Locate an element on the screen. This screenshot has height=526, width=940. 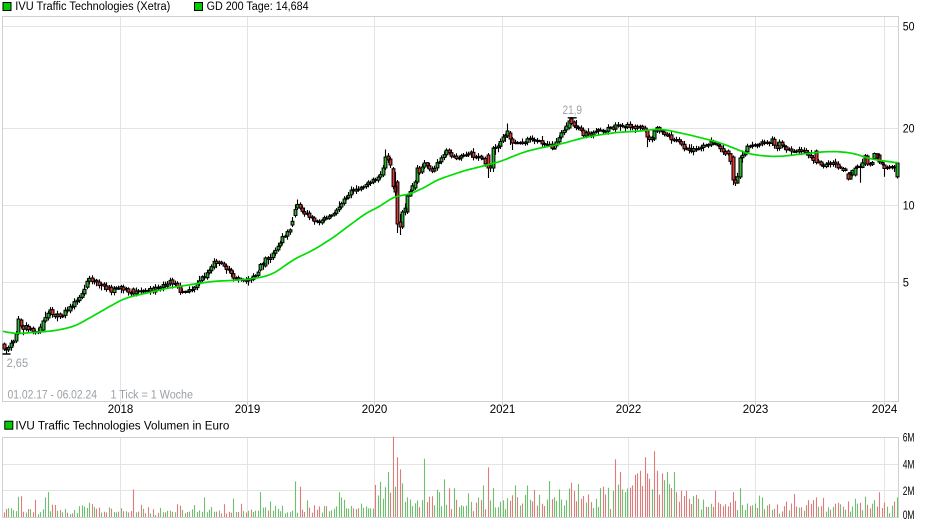
svg-text: 50 is located at coordinates (909, 28).